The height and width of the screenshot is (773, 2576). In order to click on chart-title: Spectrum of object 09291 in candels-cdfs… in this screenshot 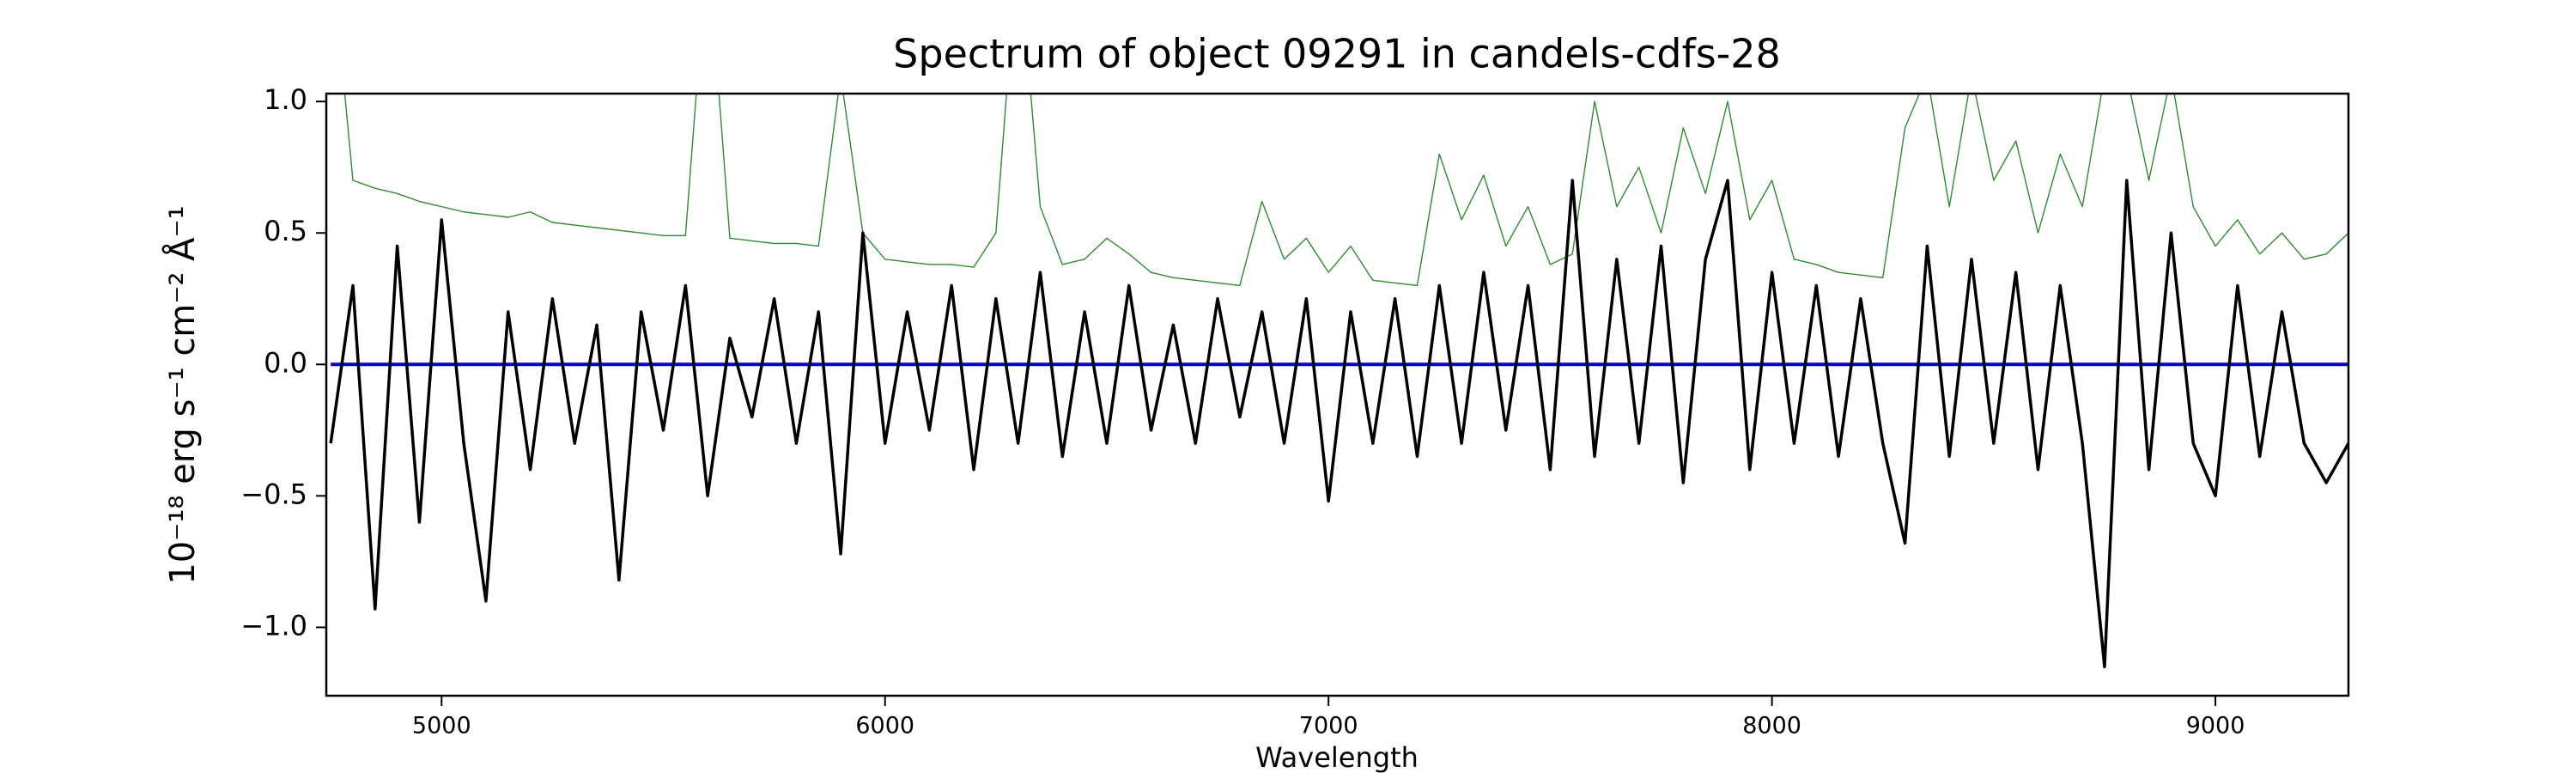, I will do `click(1337, 54)`.